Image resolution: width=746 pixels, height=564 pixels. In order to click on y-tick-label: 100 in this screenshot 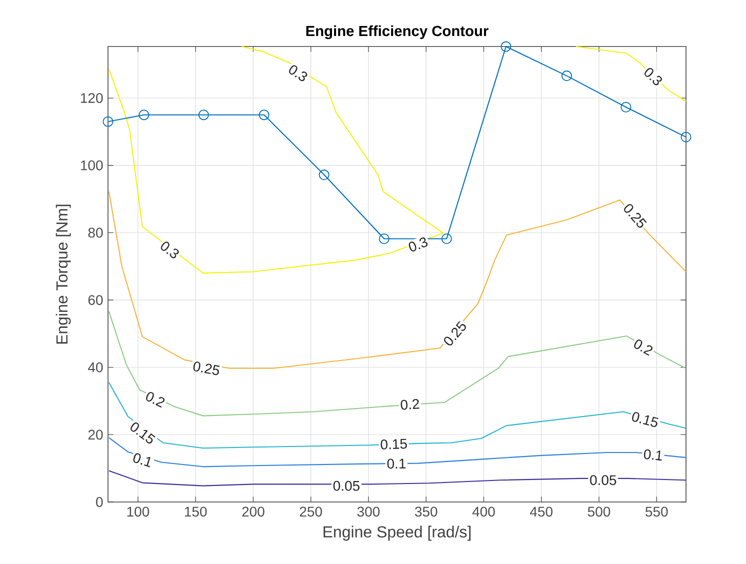, I will do `click(92, 165)`.